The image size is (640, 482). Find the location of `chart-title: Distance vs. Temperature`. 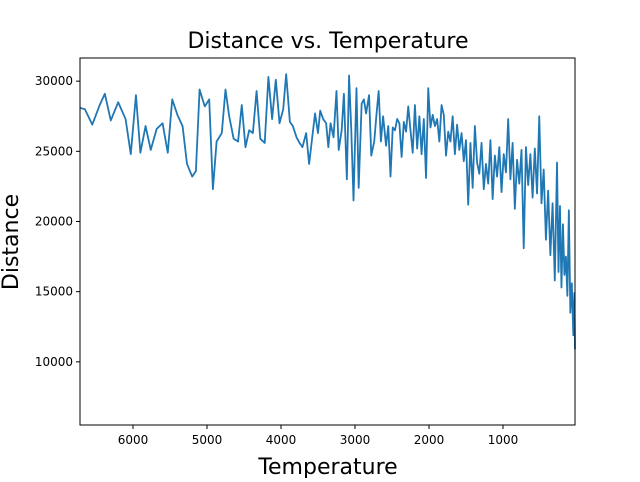

chart-title: Distance vs. Temperature is located at coordinates (327, 41).